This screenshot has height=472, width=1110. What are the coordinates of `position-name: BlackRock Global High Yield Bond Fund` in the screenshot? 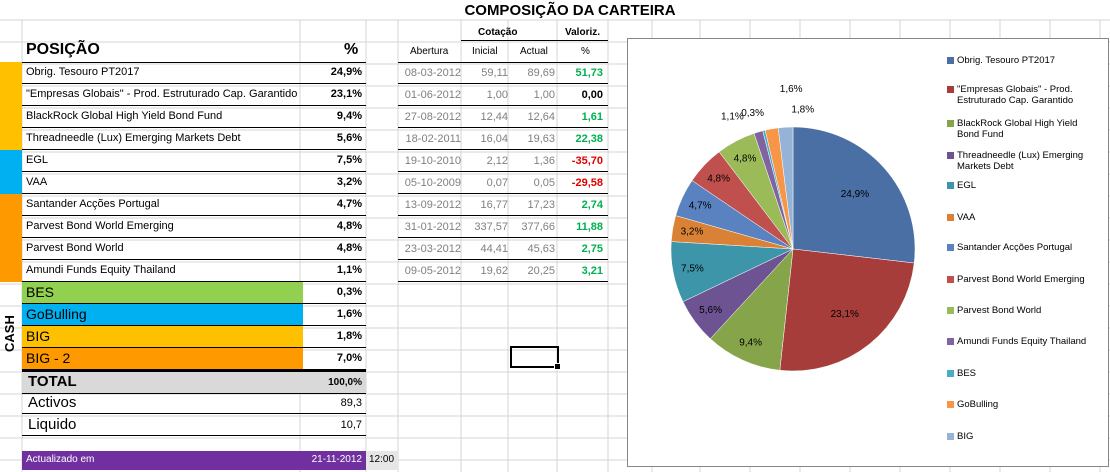 It's located at (124, 116).